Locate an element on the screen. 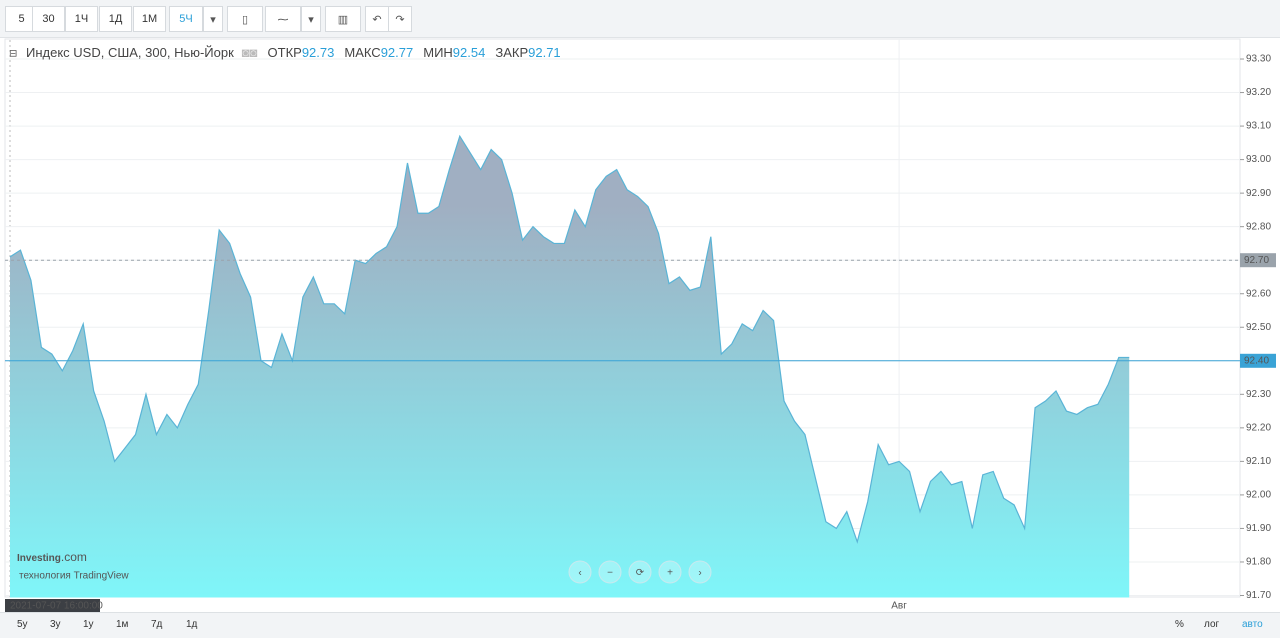 The image size is (1280, 638). range-button: 1у is located at coordinates (88, 624).